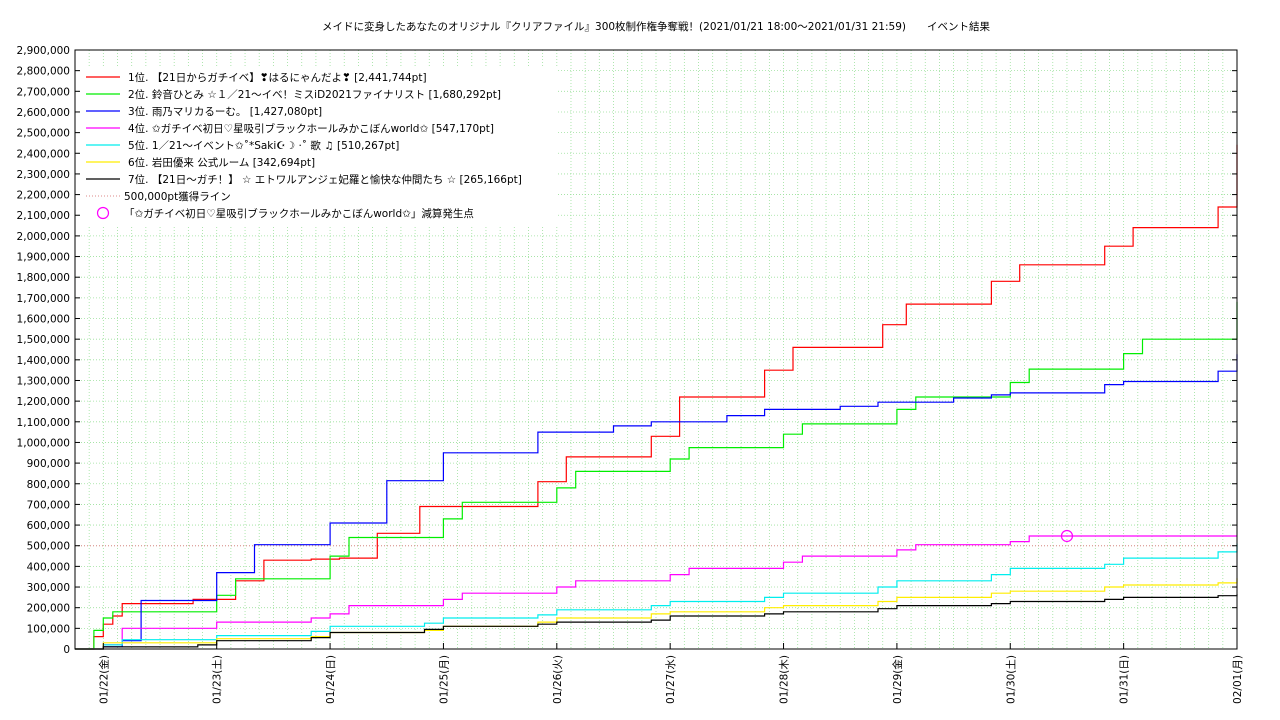 This screenshot has width=1280, height=720. I want to click on legend-label-3: 3位. 雨乃マリカるーむ。 [1,427,080pt], so click(225, 111).